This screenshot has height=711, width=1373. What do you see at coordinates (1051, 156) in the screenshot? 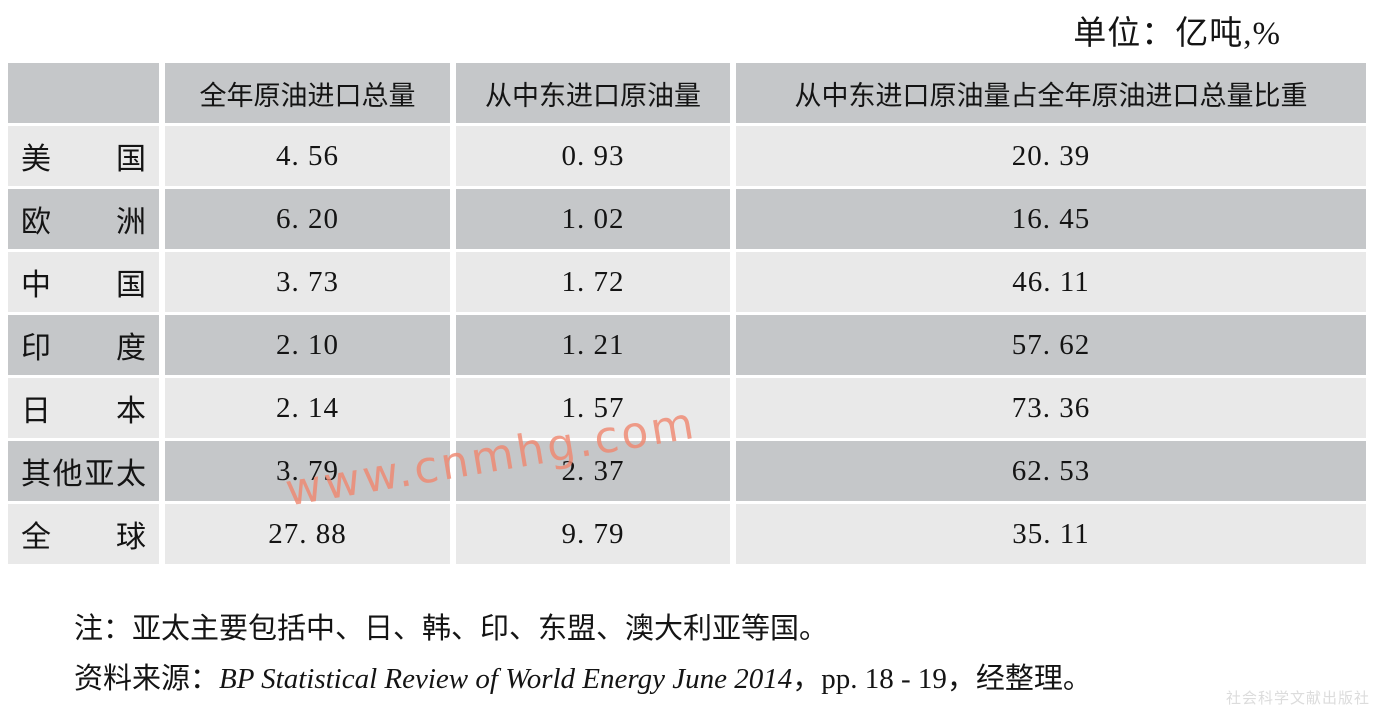
I see `share-cell: 20. 39` at bounding box center [1051, 156].